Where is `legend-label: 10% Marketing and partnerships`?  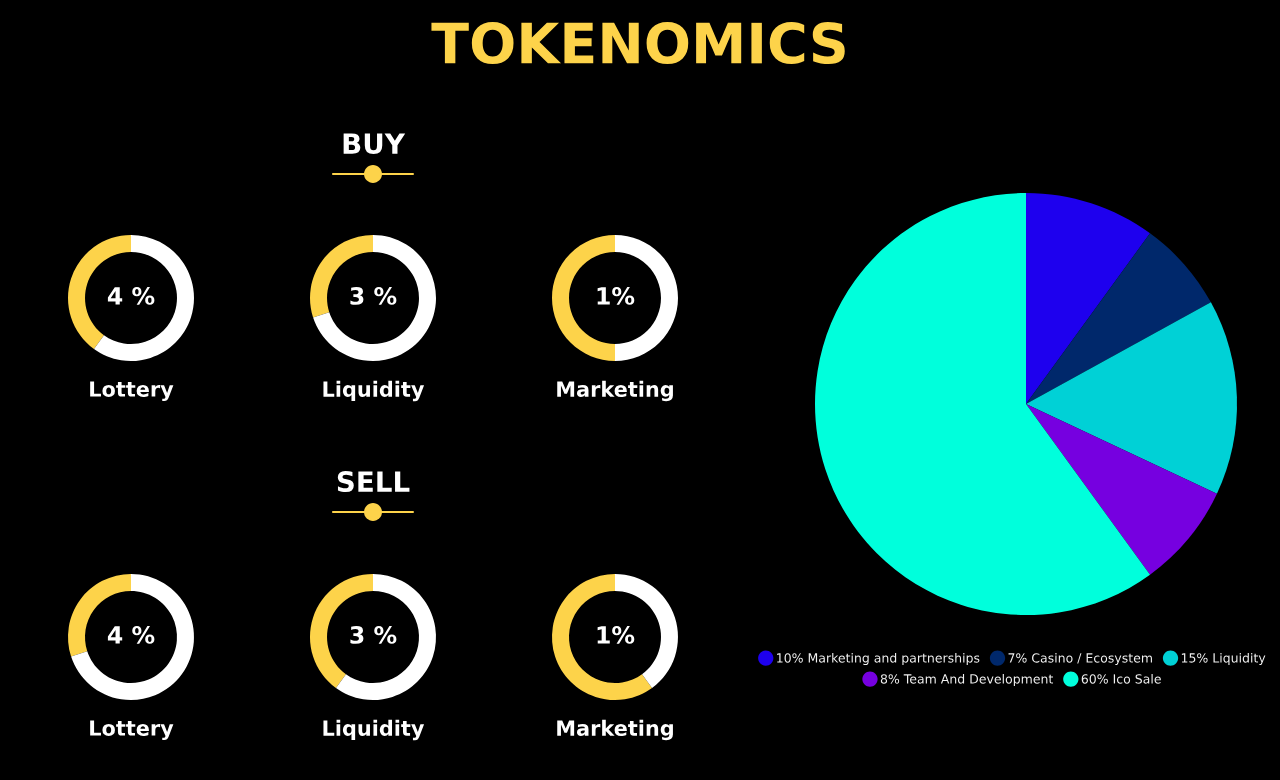 legend-label: 10% Marketing and partnerships is located at coordinates (878, 659).